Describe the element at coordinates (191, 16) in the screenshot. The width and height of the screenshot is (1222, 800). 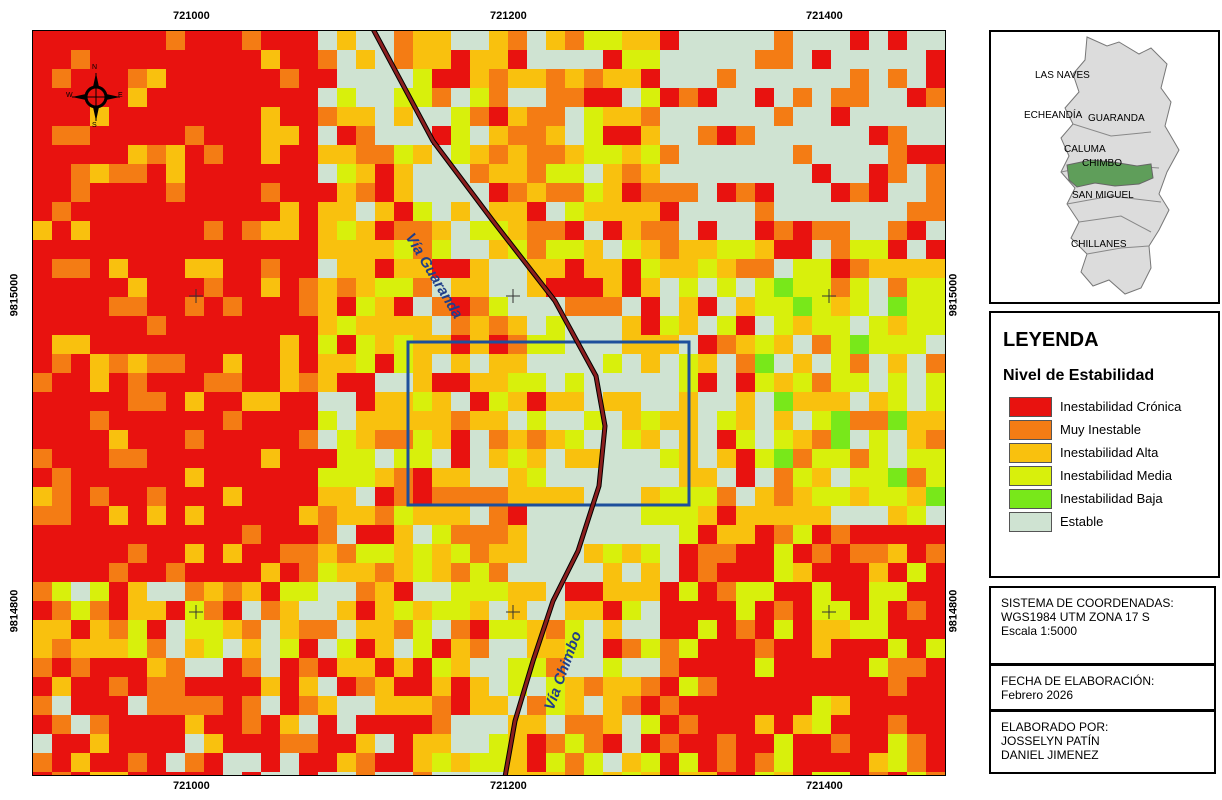
I see `coord-top-1: 721000` at that location.